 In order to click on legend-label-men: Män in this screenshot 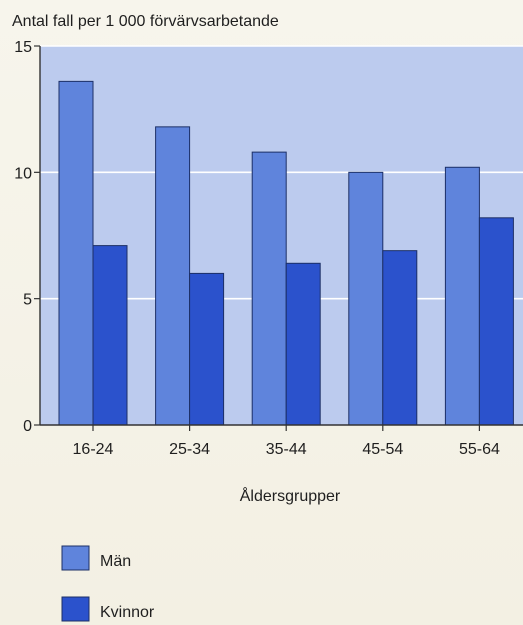, I will do `click(115, 561)`.